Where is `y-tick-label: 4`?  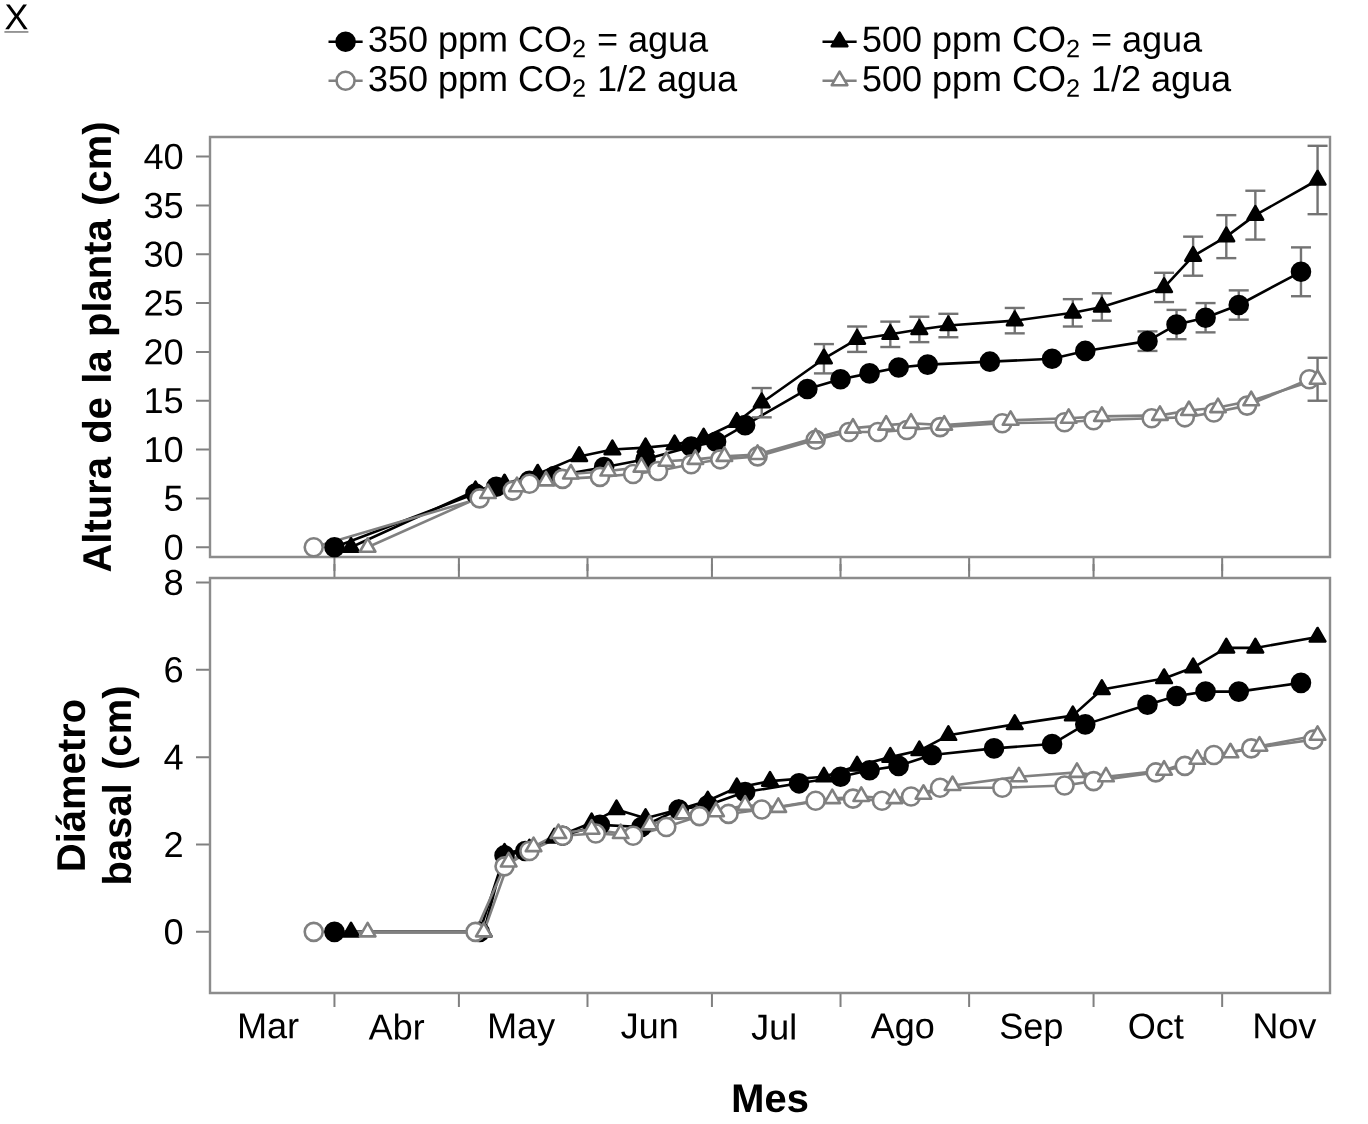
y-tick-label: 4 is located at coordinates (173, 757).